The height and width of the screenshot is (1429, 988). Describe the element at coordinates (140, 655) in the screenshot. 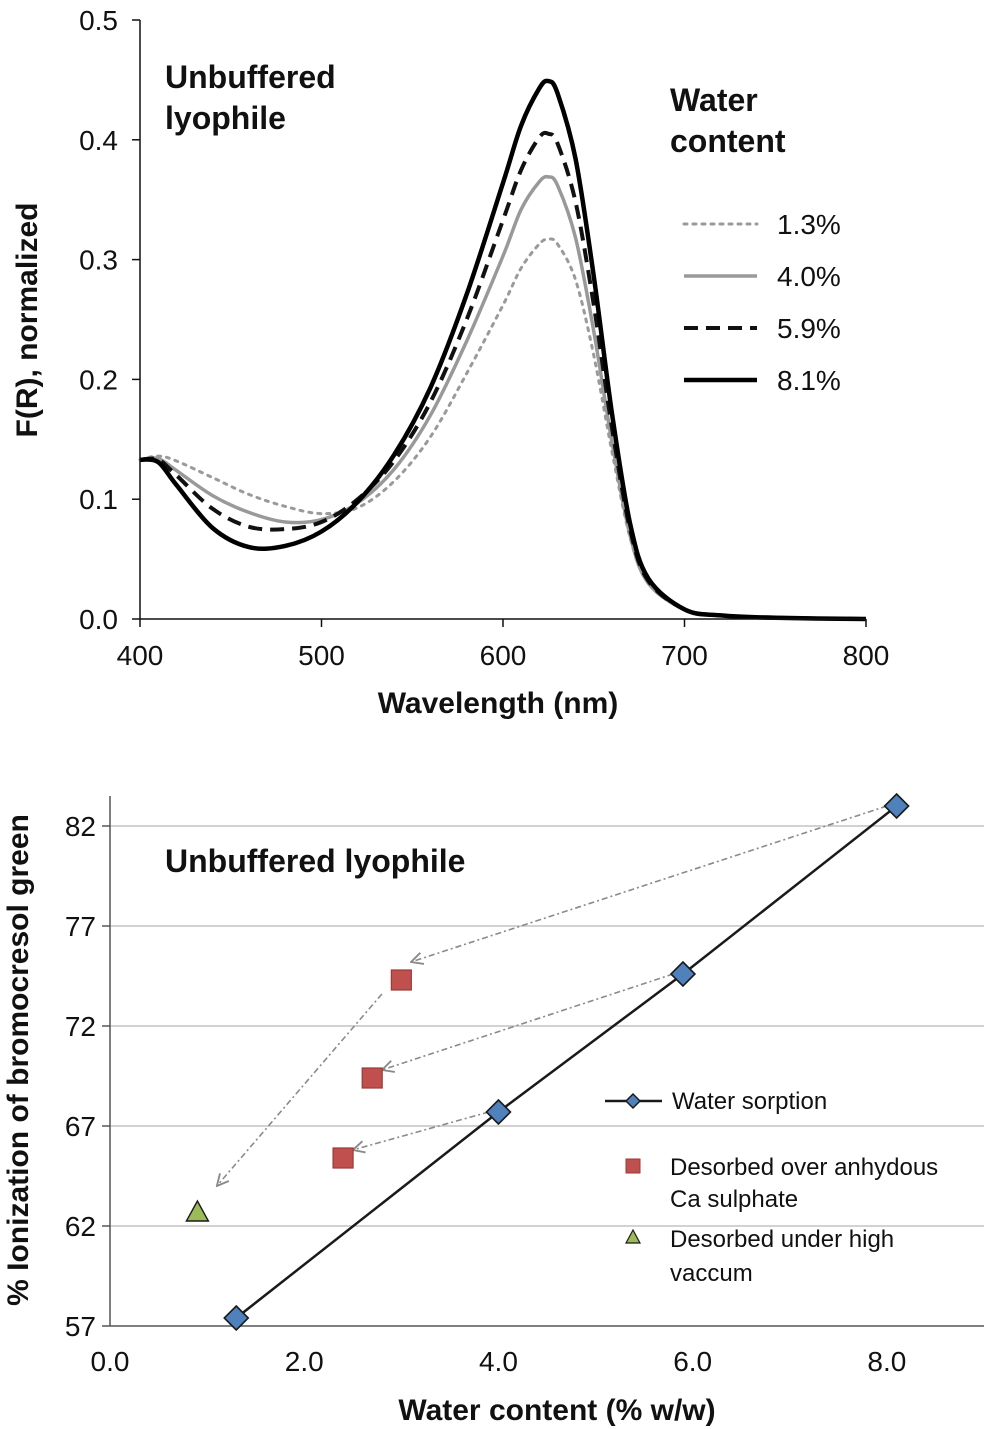

I see `spectra-x-tick-label: 400` at that location.